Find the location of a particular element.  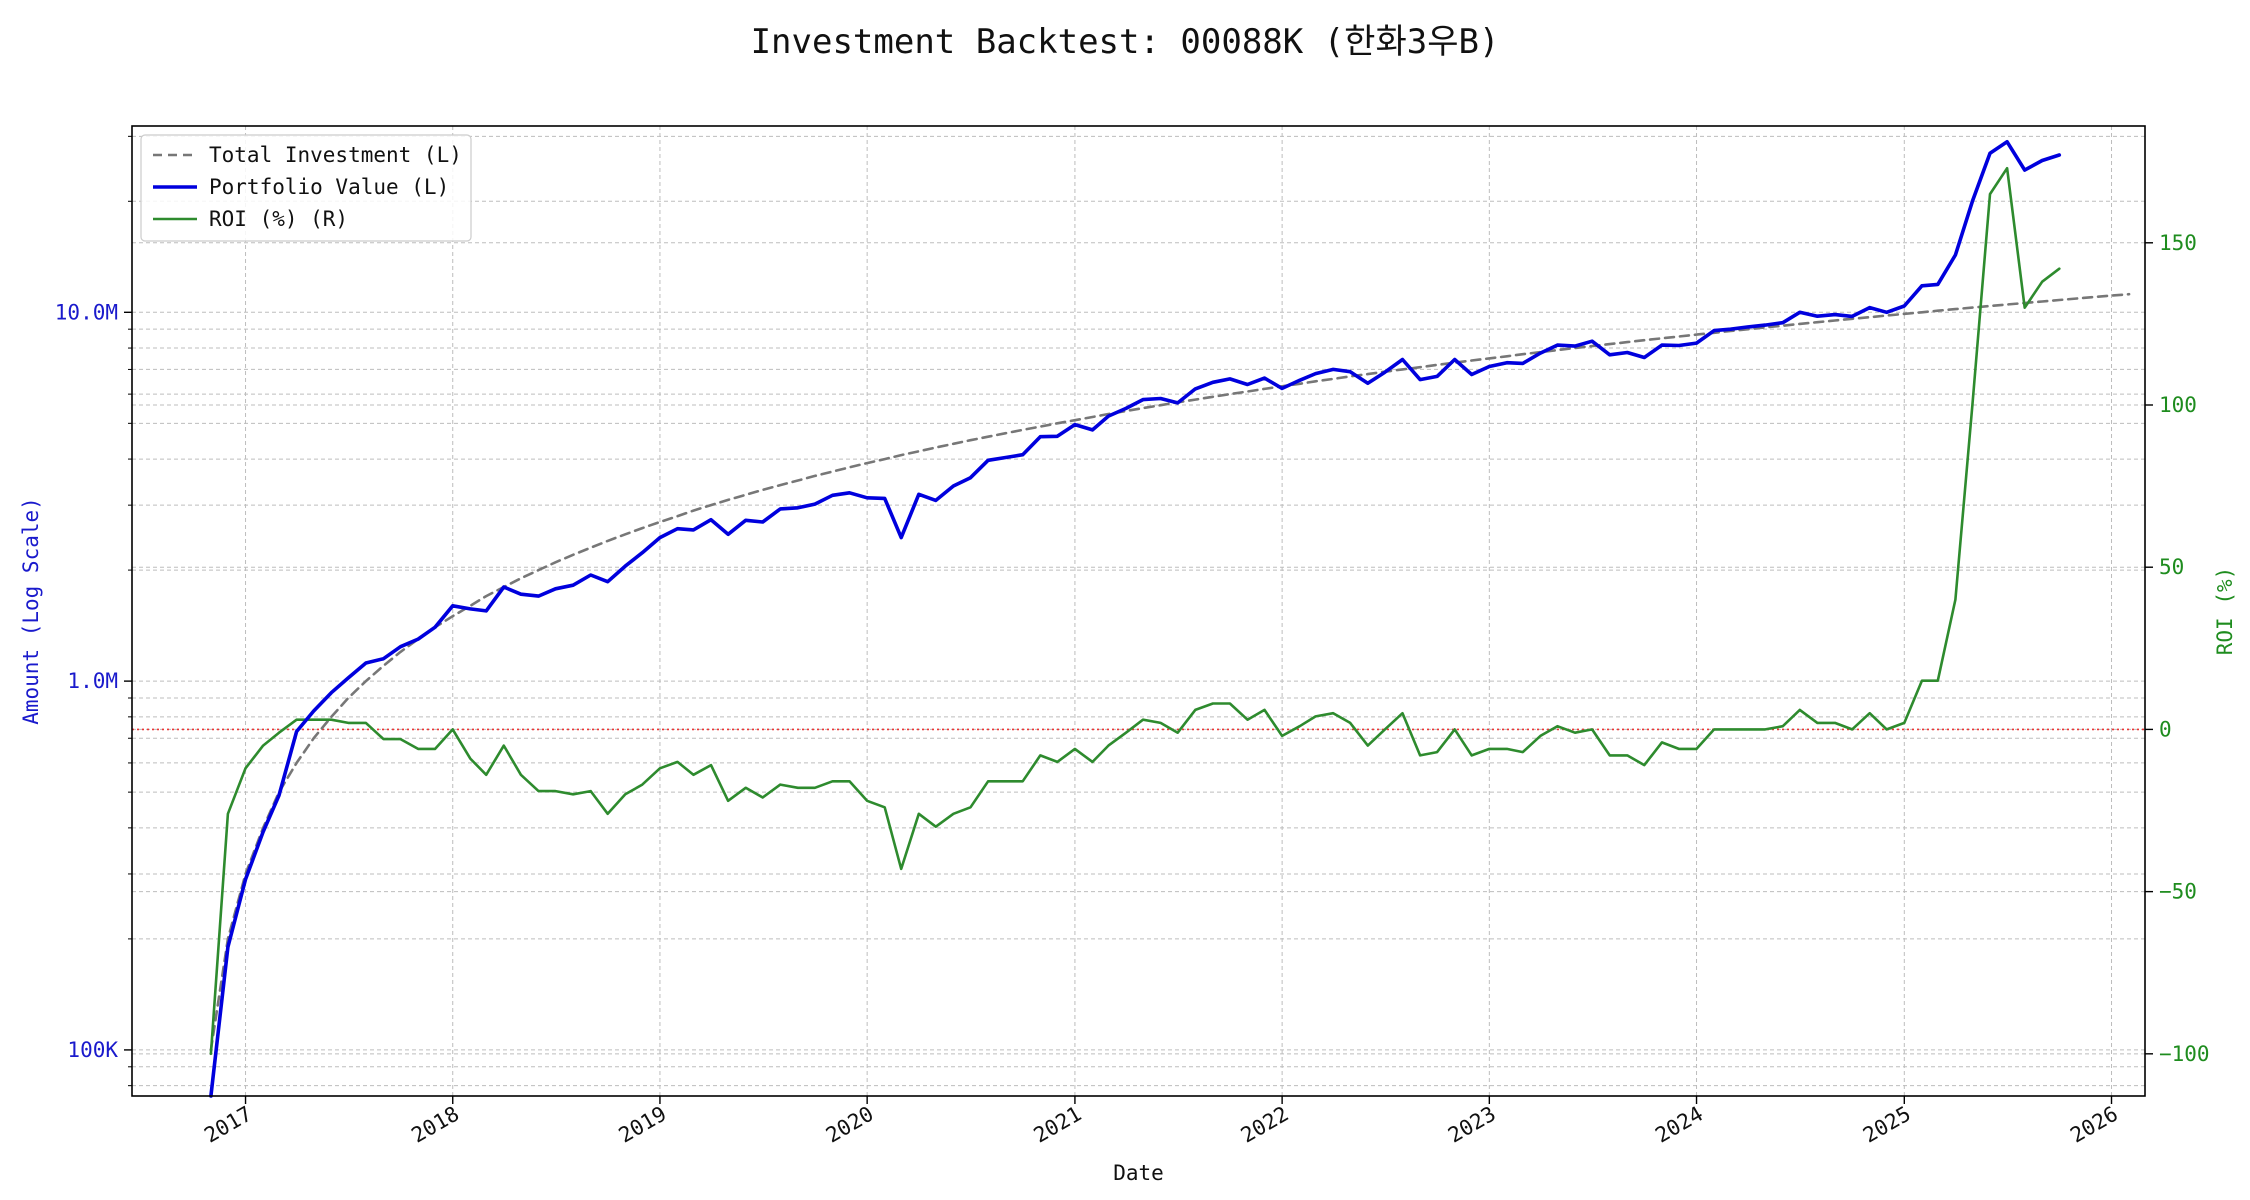

x-tick-label: 2017 is located at coordinates (228, 1125).